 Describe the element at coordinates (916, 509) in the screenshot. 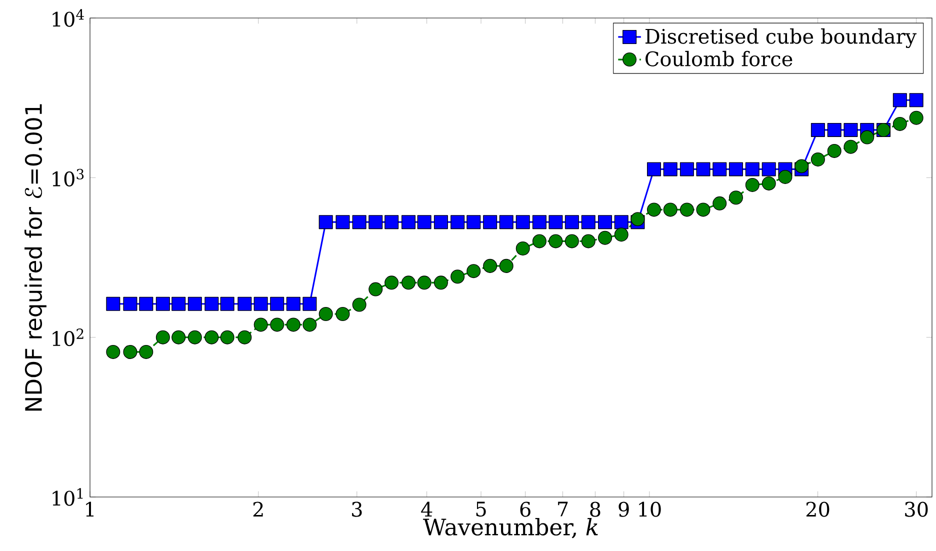

I see `x-tick-label: 30` at that location.